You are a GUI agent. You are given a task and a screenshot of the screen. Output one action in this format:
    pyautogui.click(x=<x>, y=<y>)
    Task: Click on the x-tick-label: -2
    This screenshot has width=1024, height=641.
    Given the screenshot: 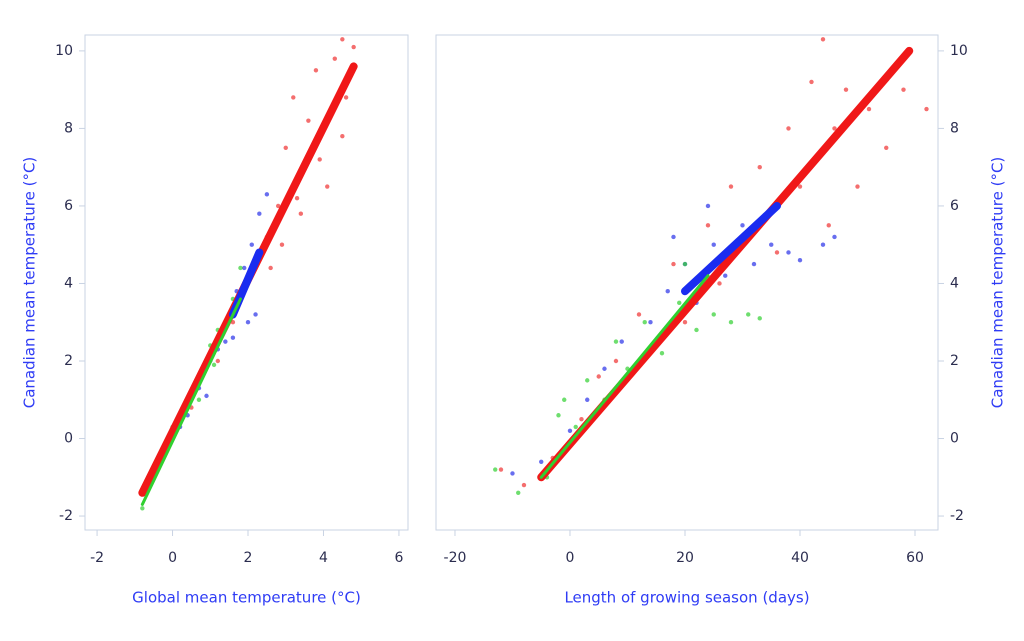 What is the action you would take?
    pyautogui.click(x=97, y=558)
    